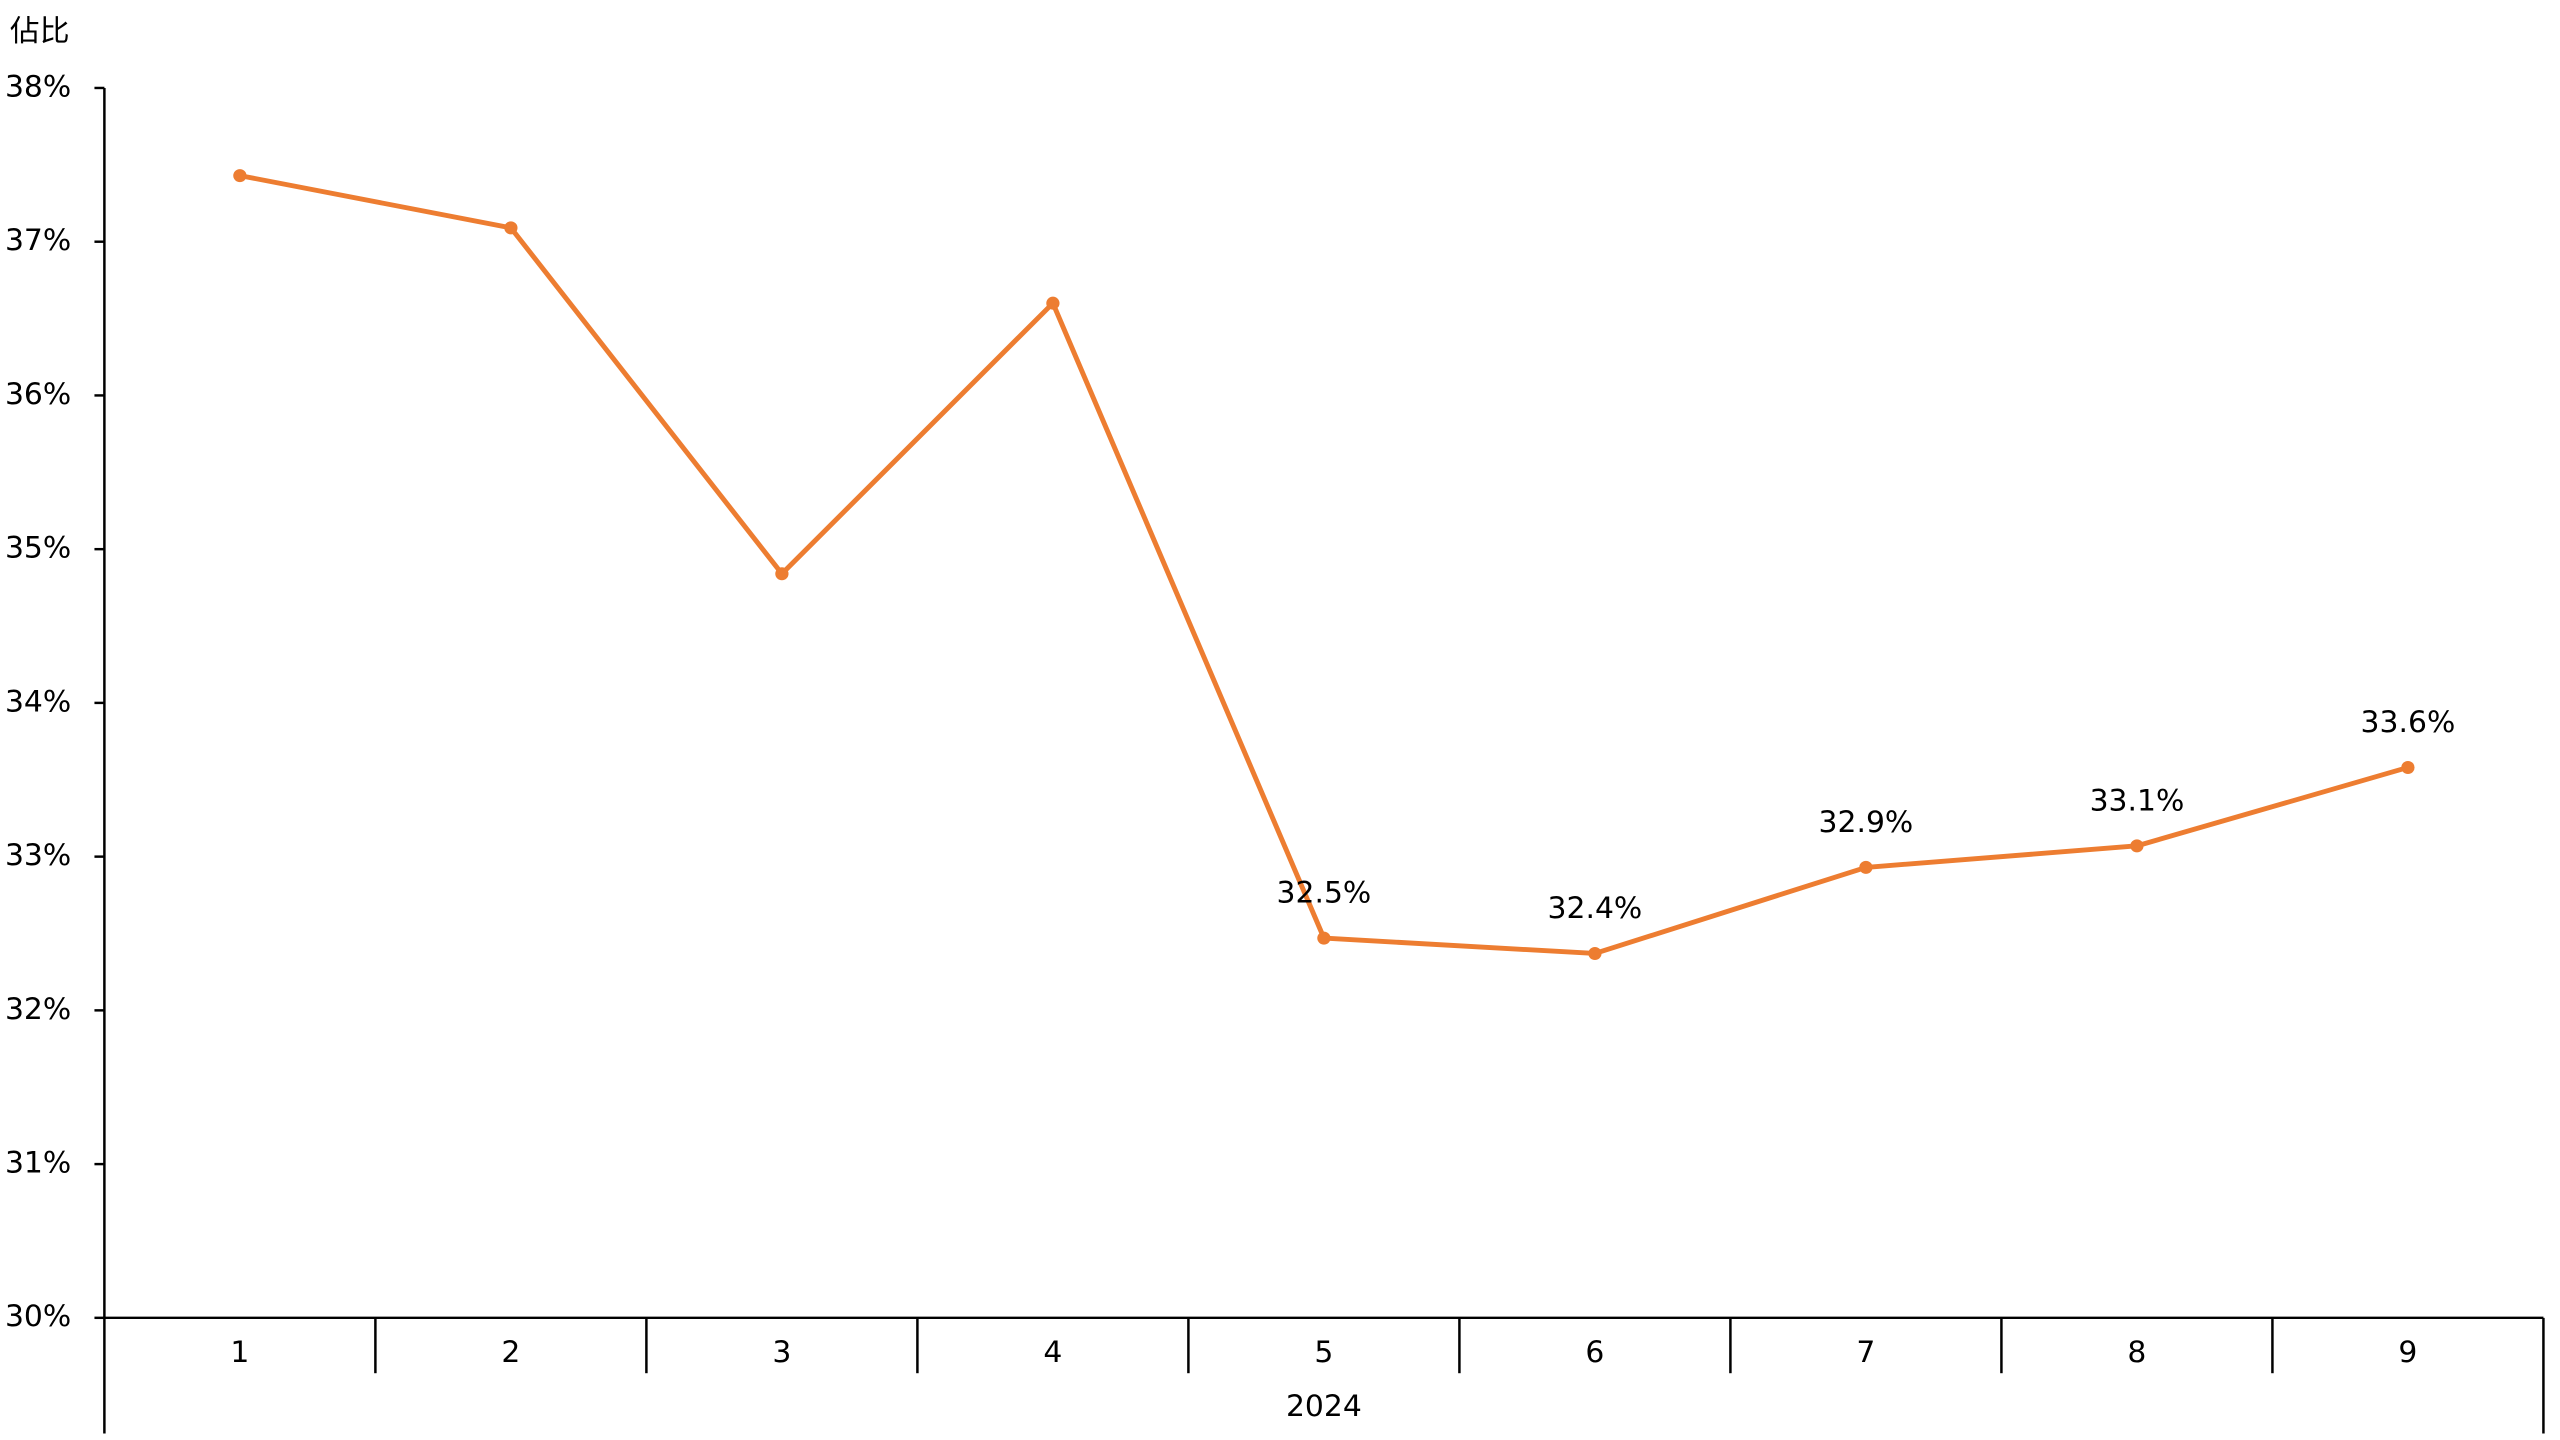 Image resolution: width=2560 pixels, height=1440 pixels. Describe the element at coordinates (38, 702) in the screenshot. I see `y-tick-label: 34%` at that location.